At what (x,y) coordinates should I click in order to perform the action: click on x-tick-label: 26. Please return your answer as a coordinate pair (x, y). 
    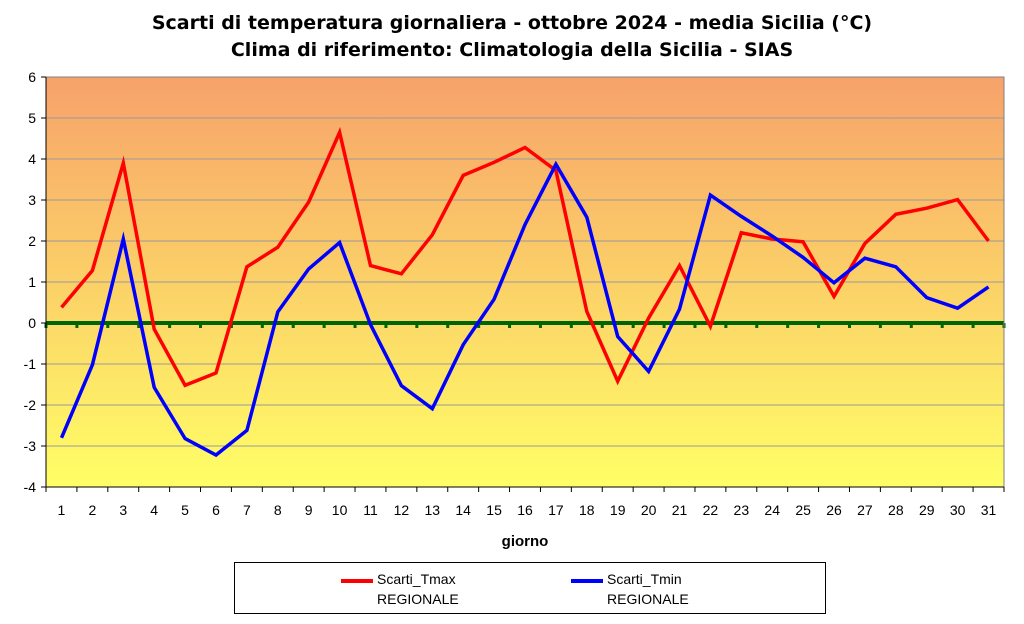
    Looking at the image, I should click on (834, 510).